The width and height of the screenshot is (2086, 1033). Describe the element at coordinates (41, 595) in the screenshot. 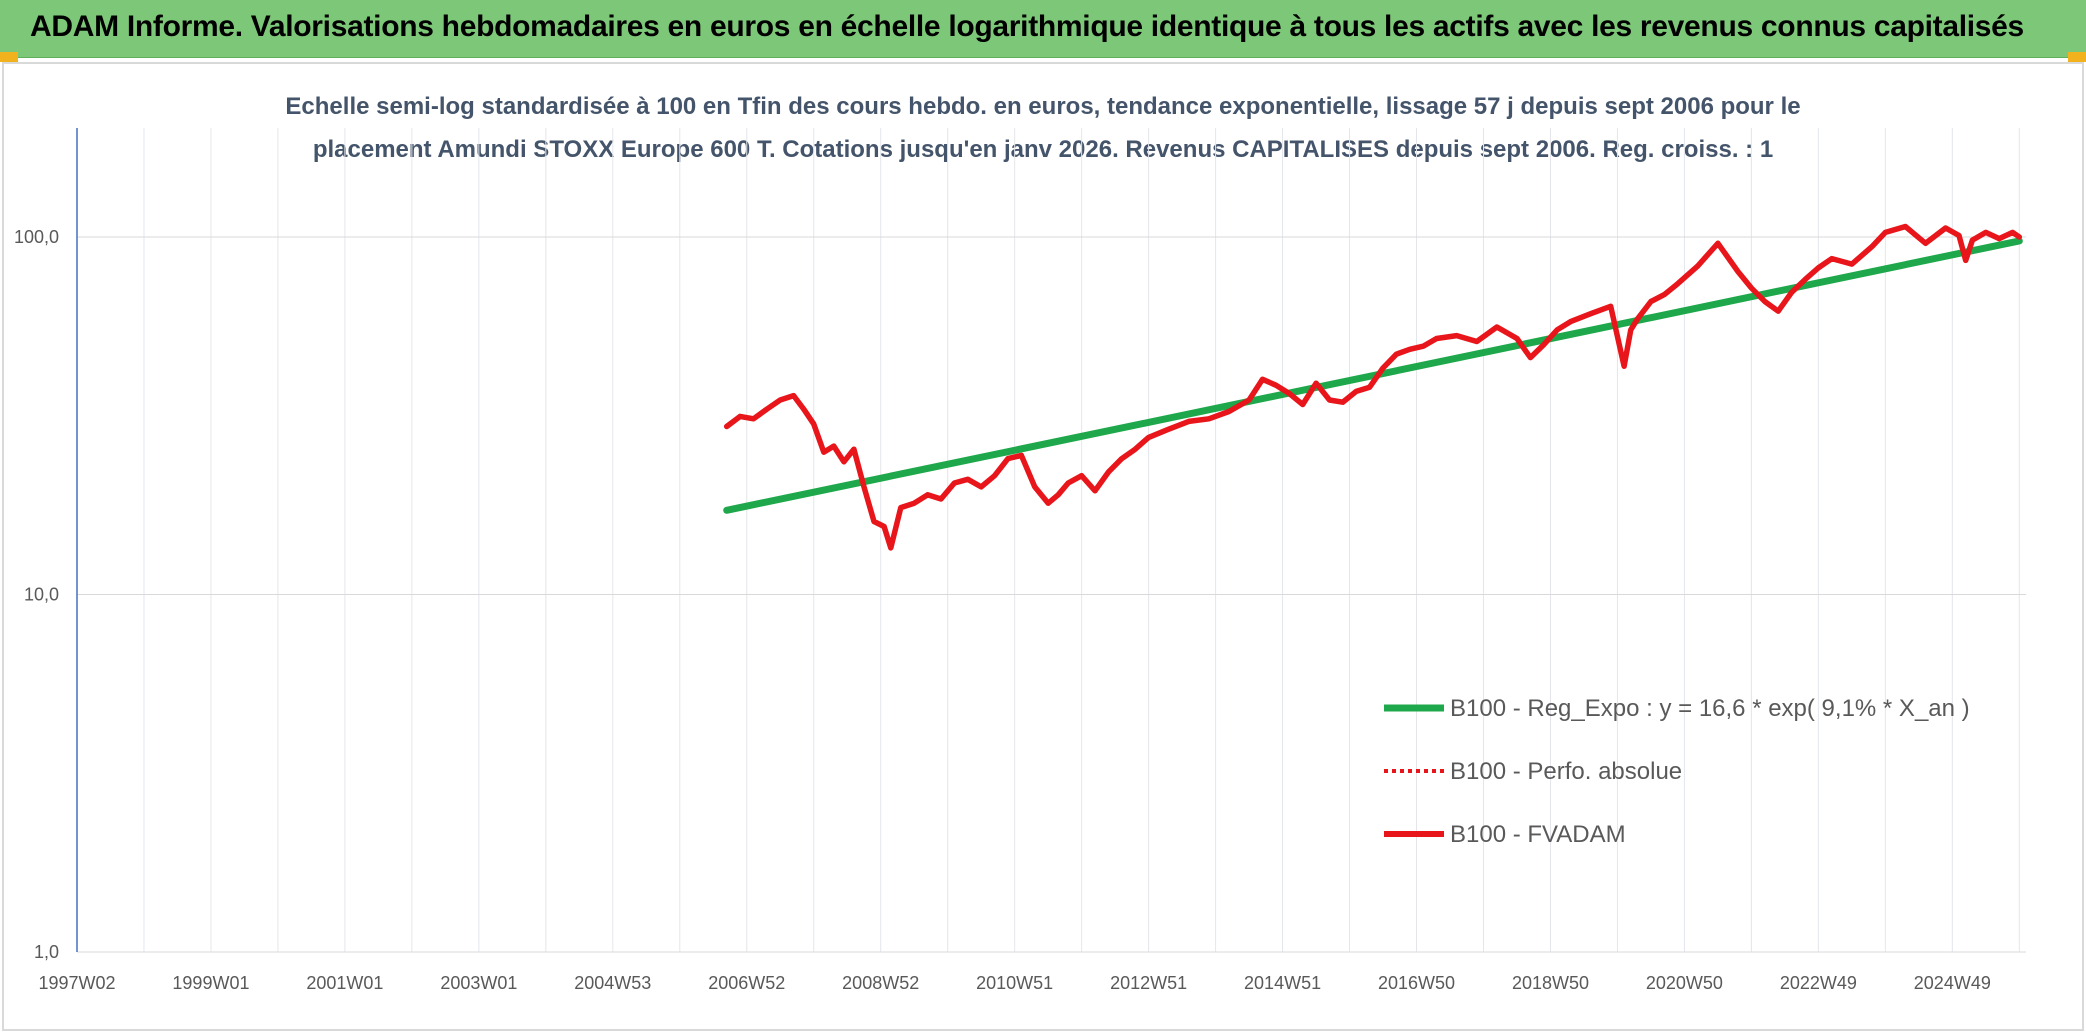

I see `y-tick-label: 10,0` at that location.